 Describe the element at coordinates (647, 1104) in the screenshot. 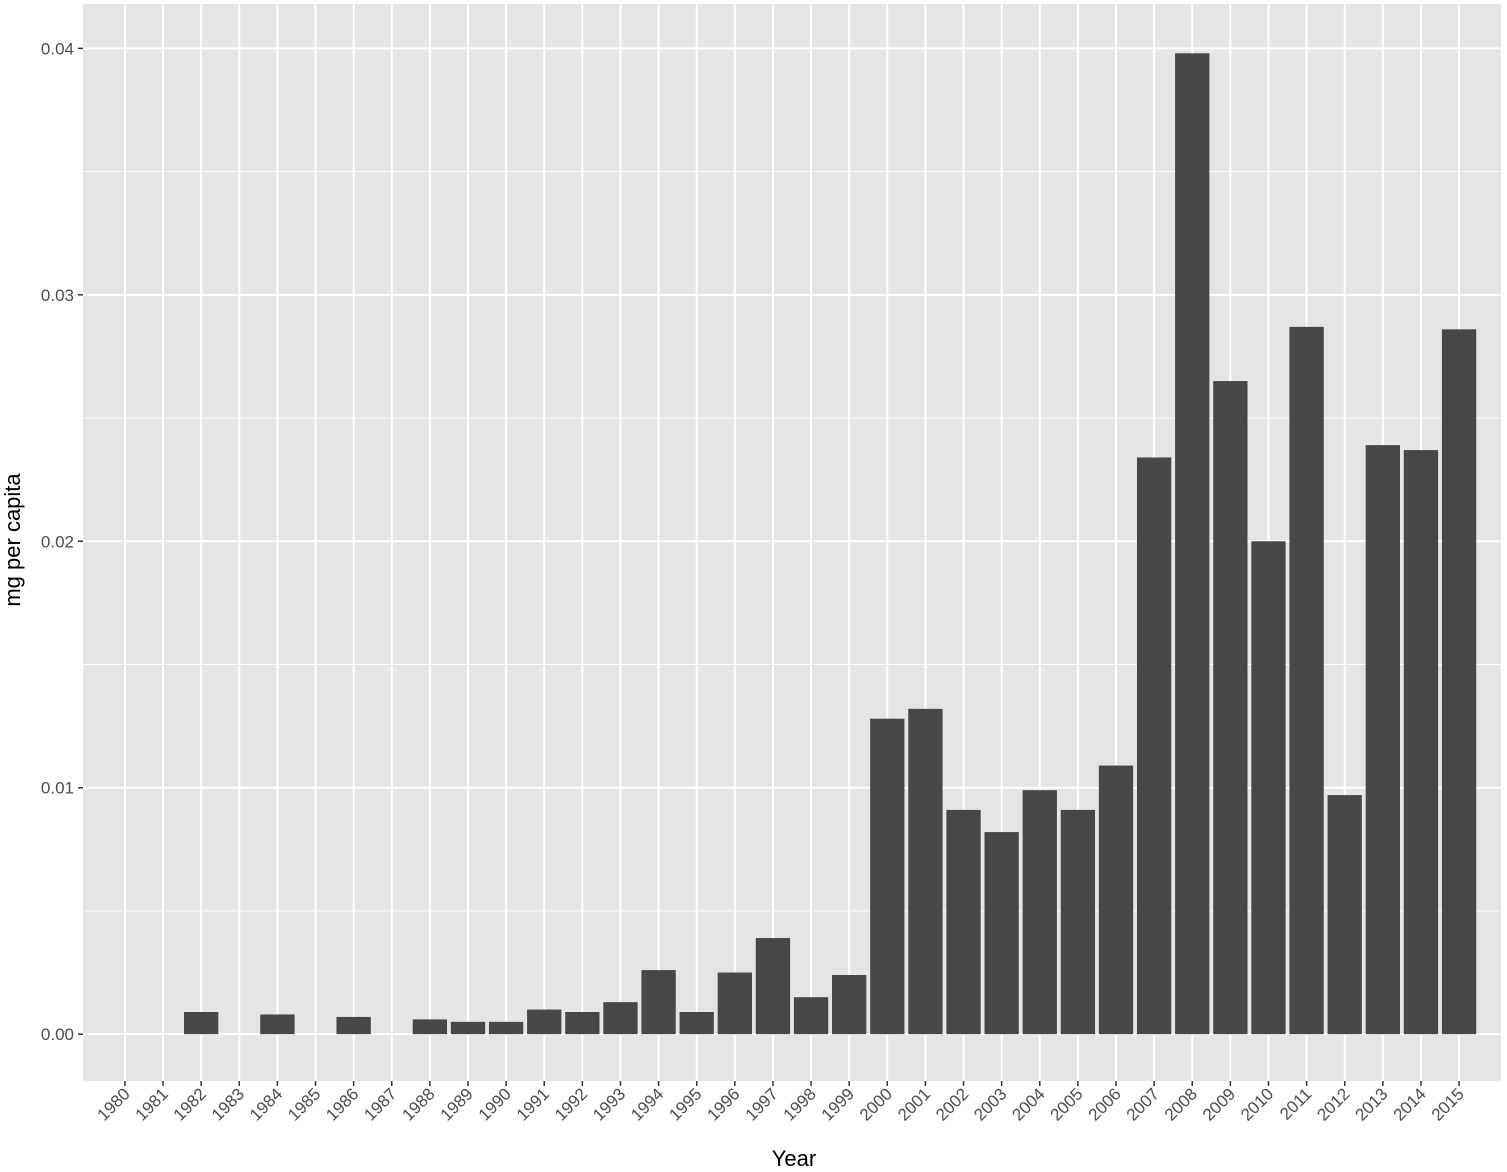

I see `x-tick-label: 1994` at that location.